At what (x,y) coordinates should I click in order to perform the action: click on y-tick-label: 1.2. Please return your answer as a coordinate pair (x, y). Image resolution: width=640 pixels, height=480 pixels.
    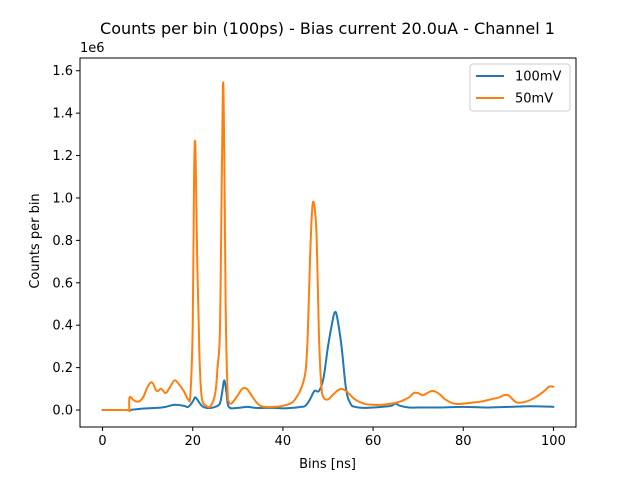
    Looking at the image, I should click on (62, 156).